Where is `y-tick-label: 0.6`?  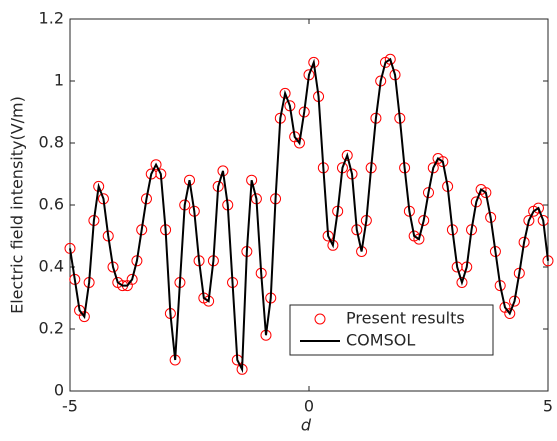 y-tick-label: 0.6 is located at coordinates (51, 204).